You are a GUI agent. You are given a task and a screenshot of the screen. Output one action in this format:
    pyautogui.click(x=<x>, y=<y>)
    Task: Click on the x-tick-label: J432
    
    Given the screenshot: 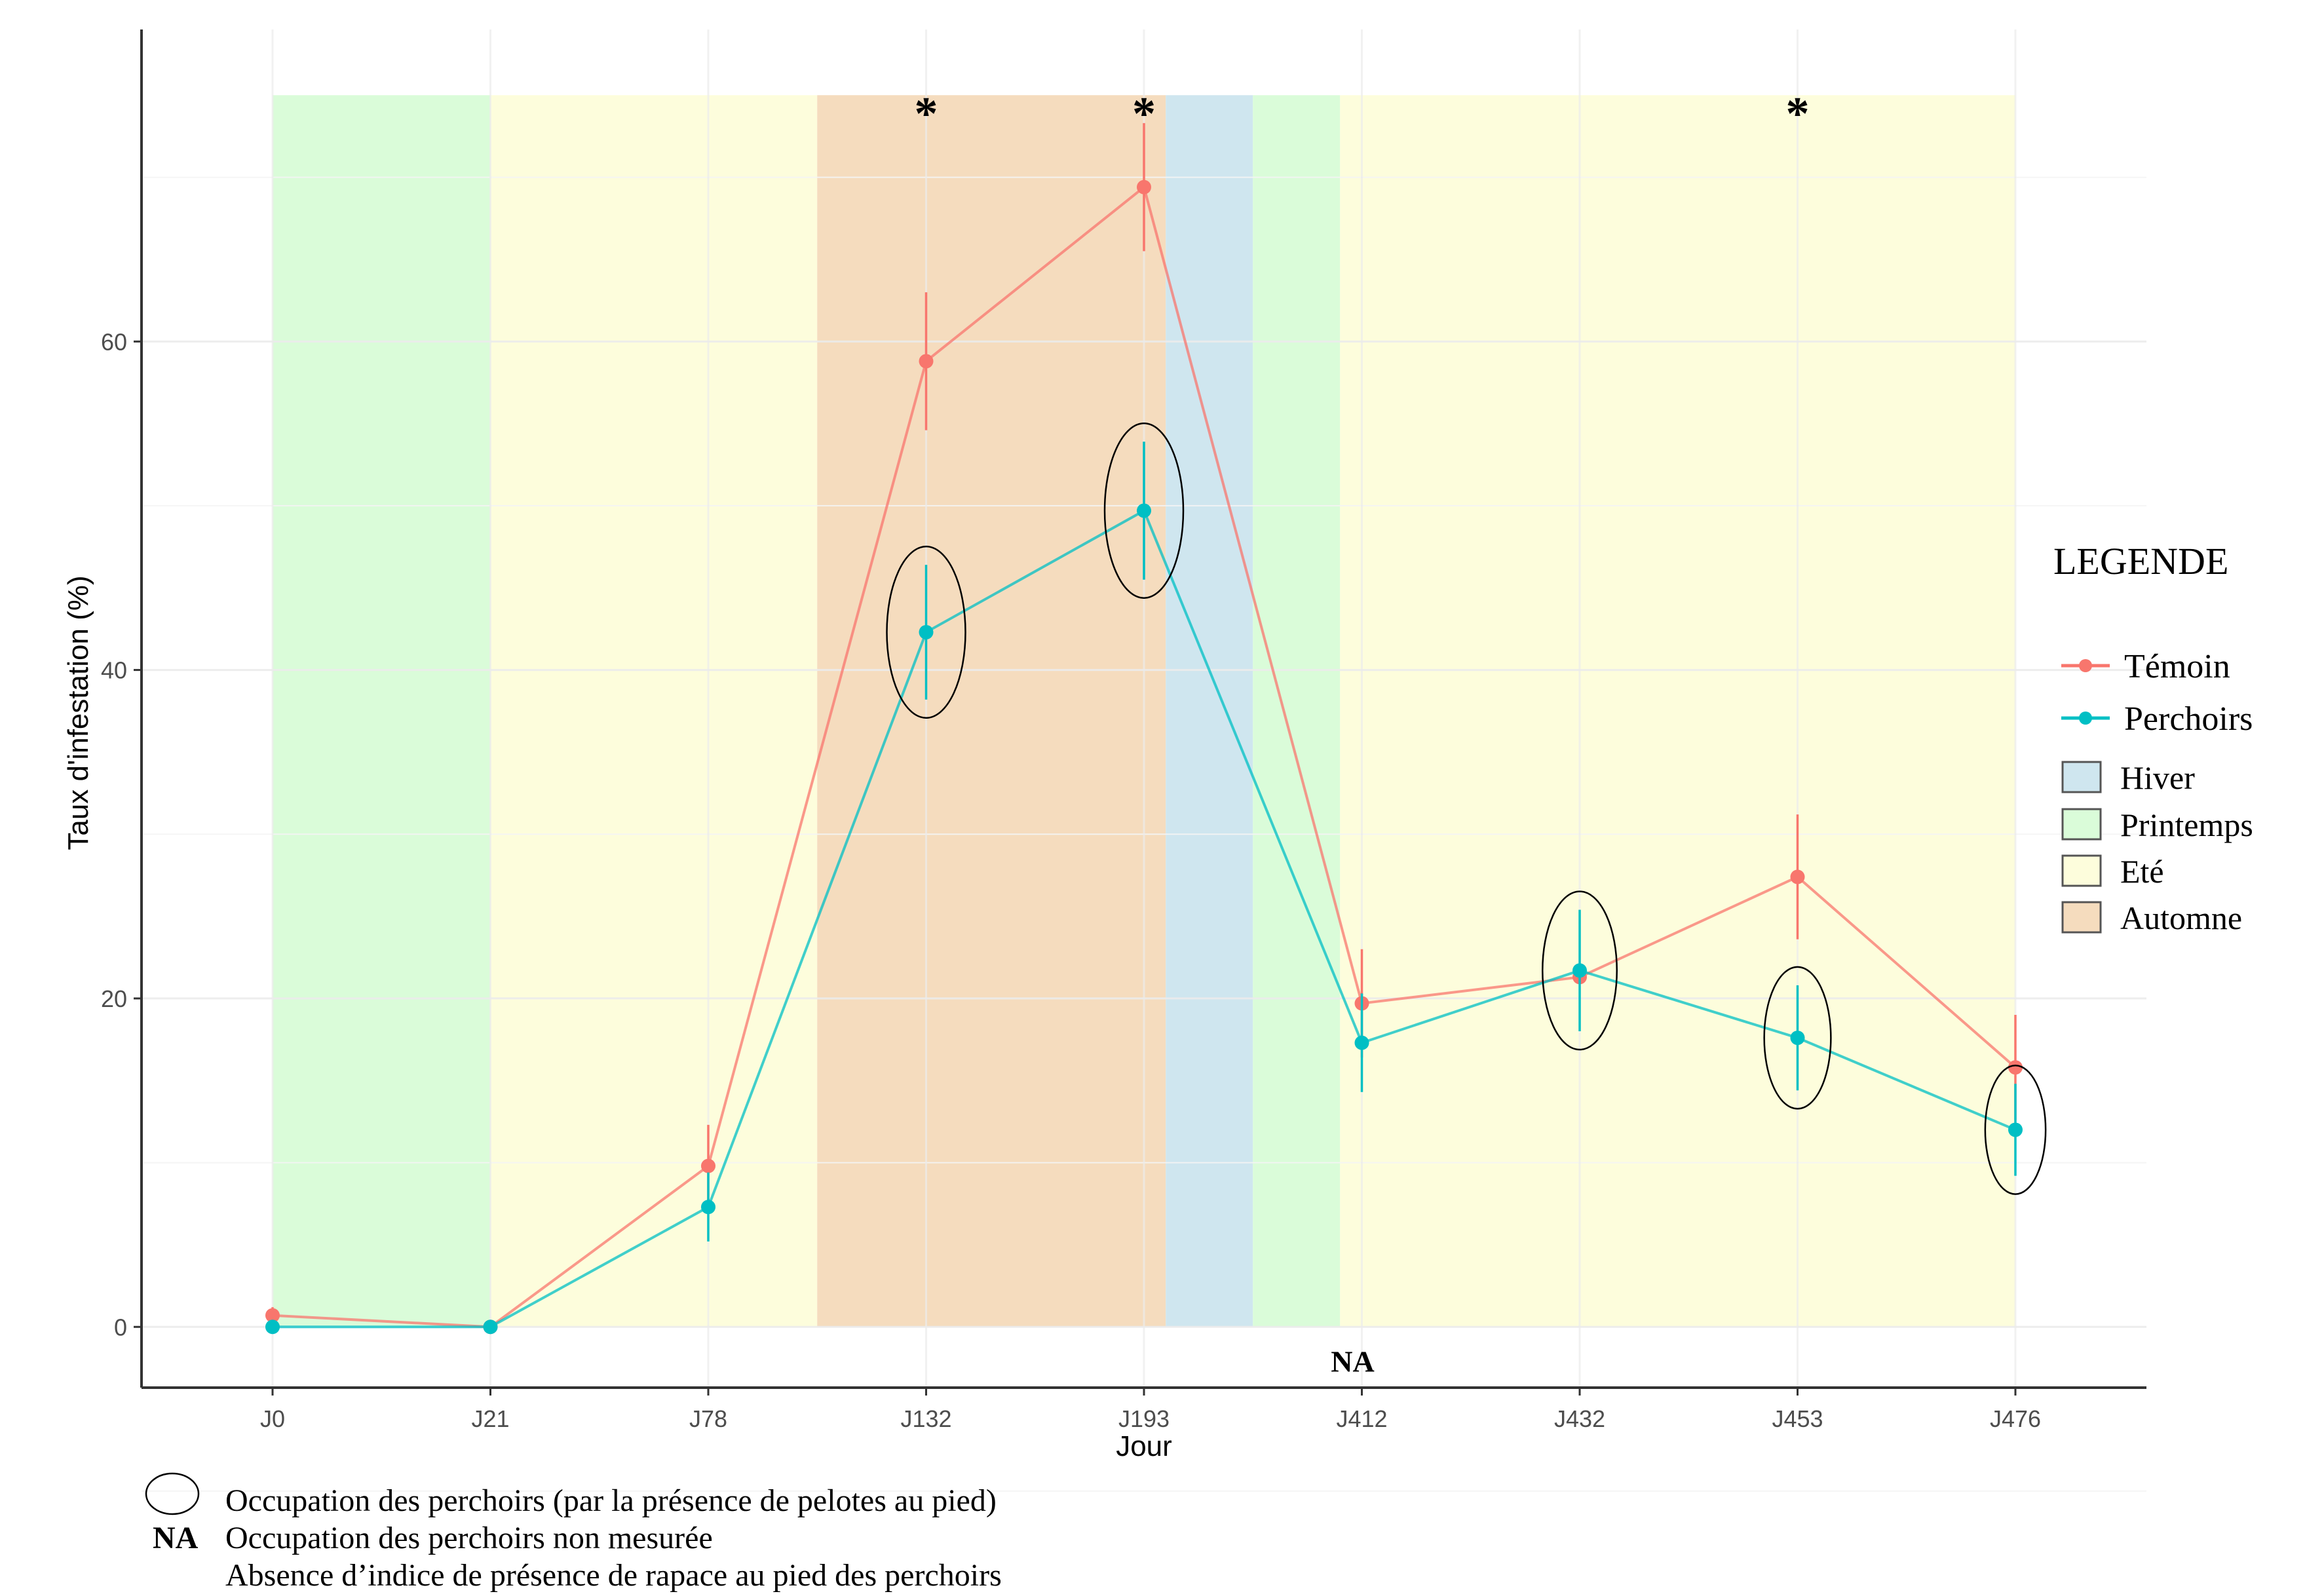 What is the action you would take?
    pyautogui.click(x=1579, y=1418)
    